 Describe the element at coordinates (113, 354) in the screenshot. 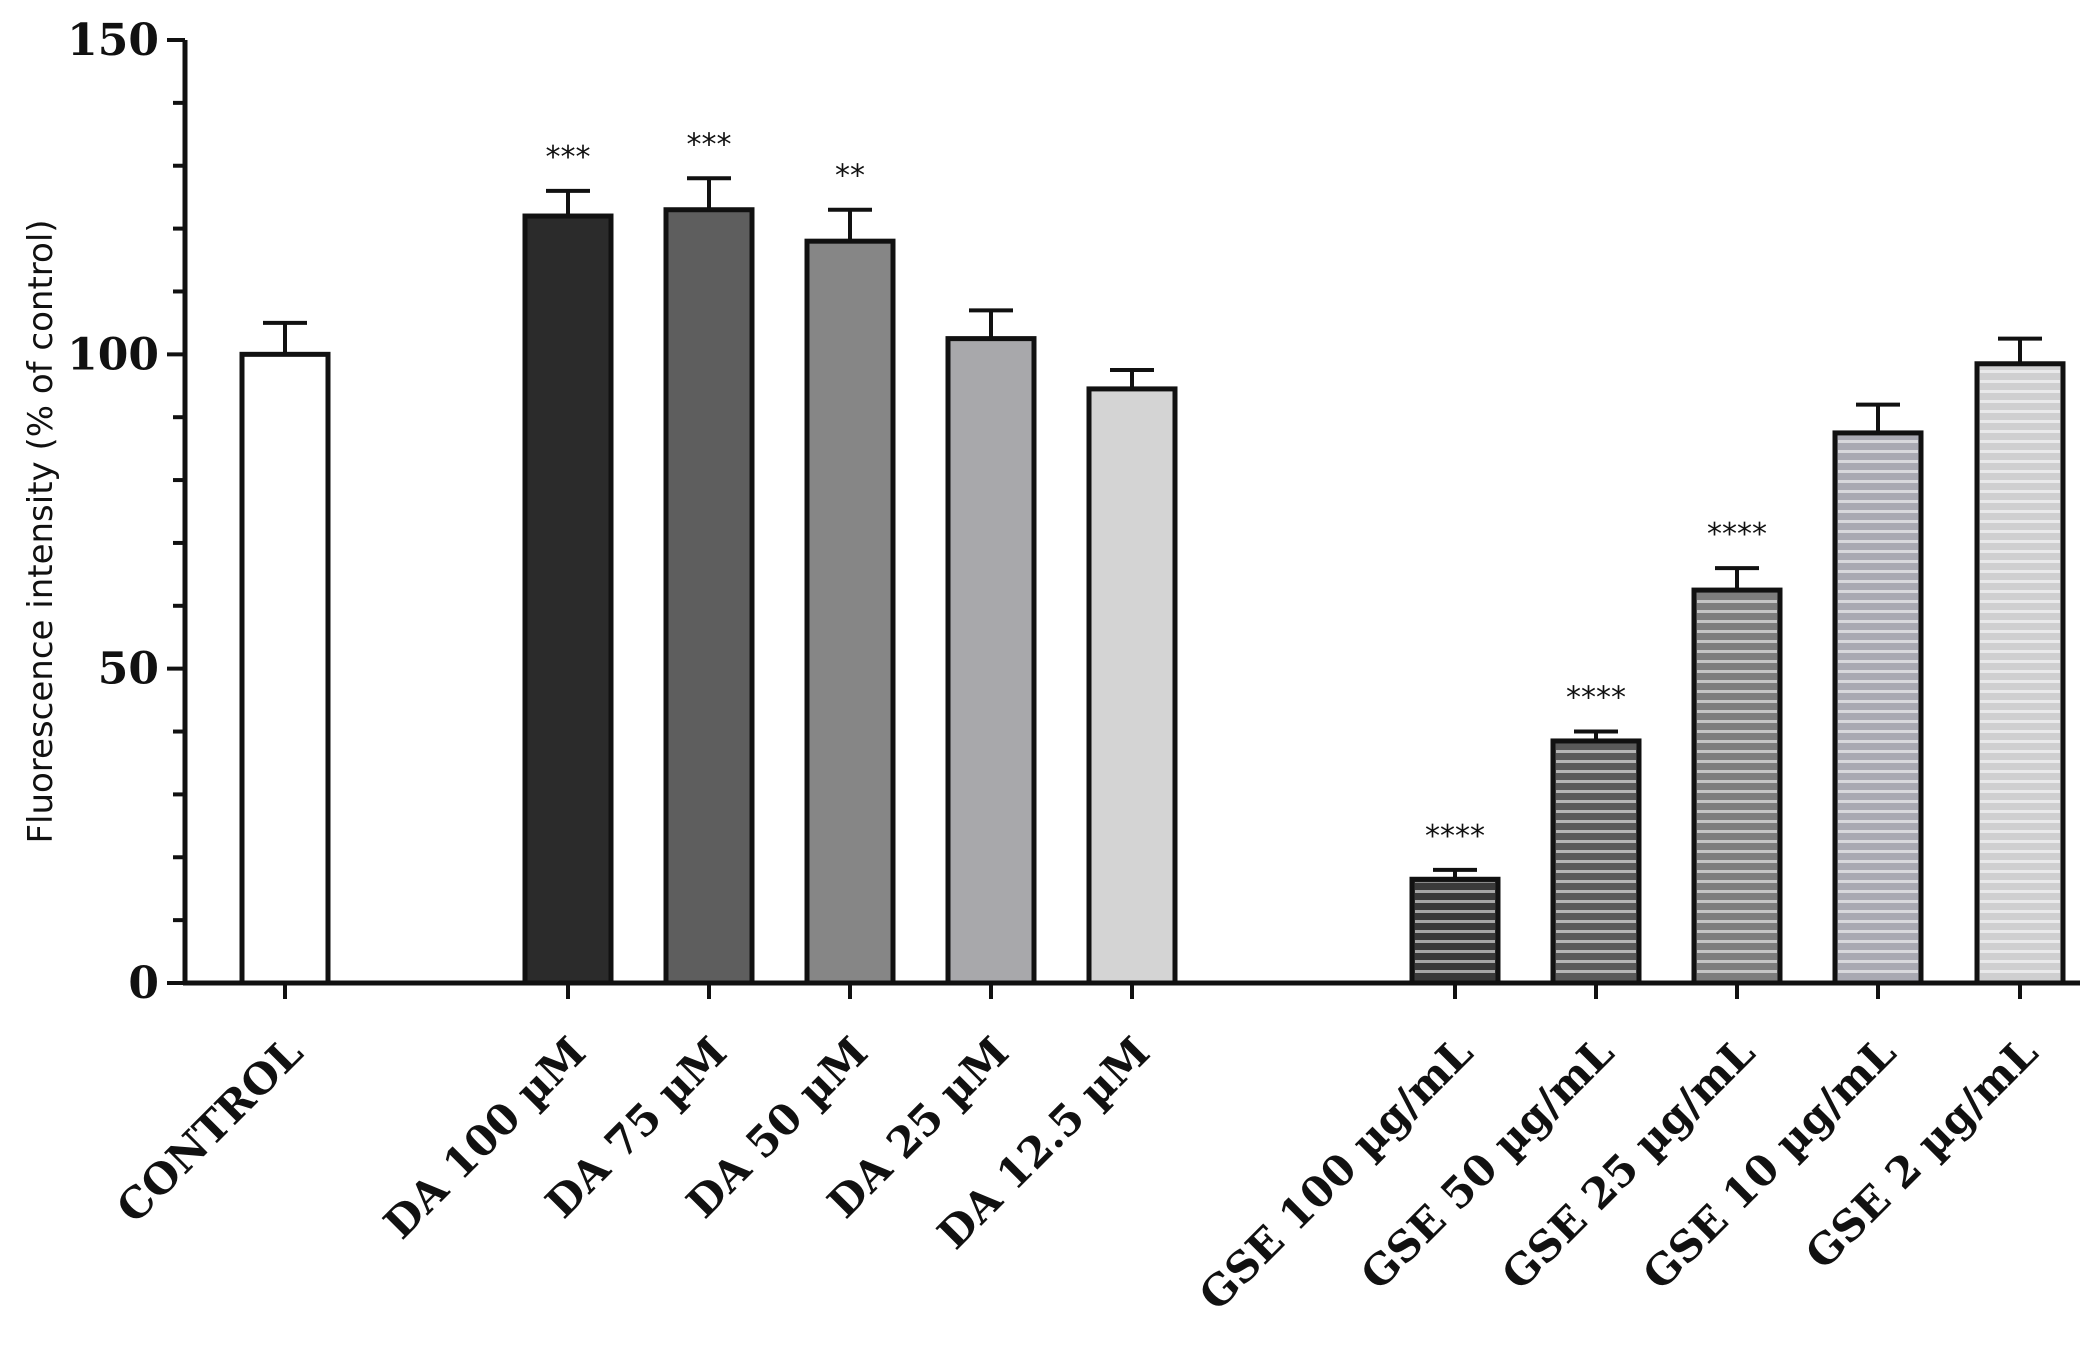

I see `y-tick-label: 100` at that location.